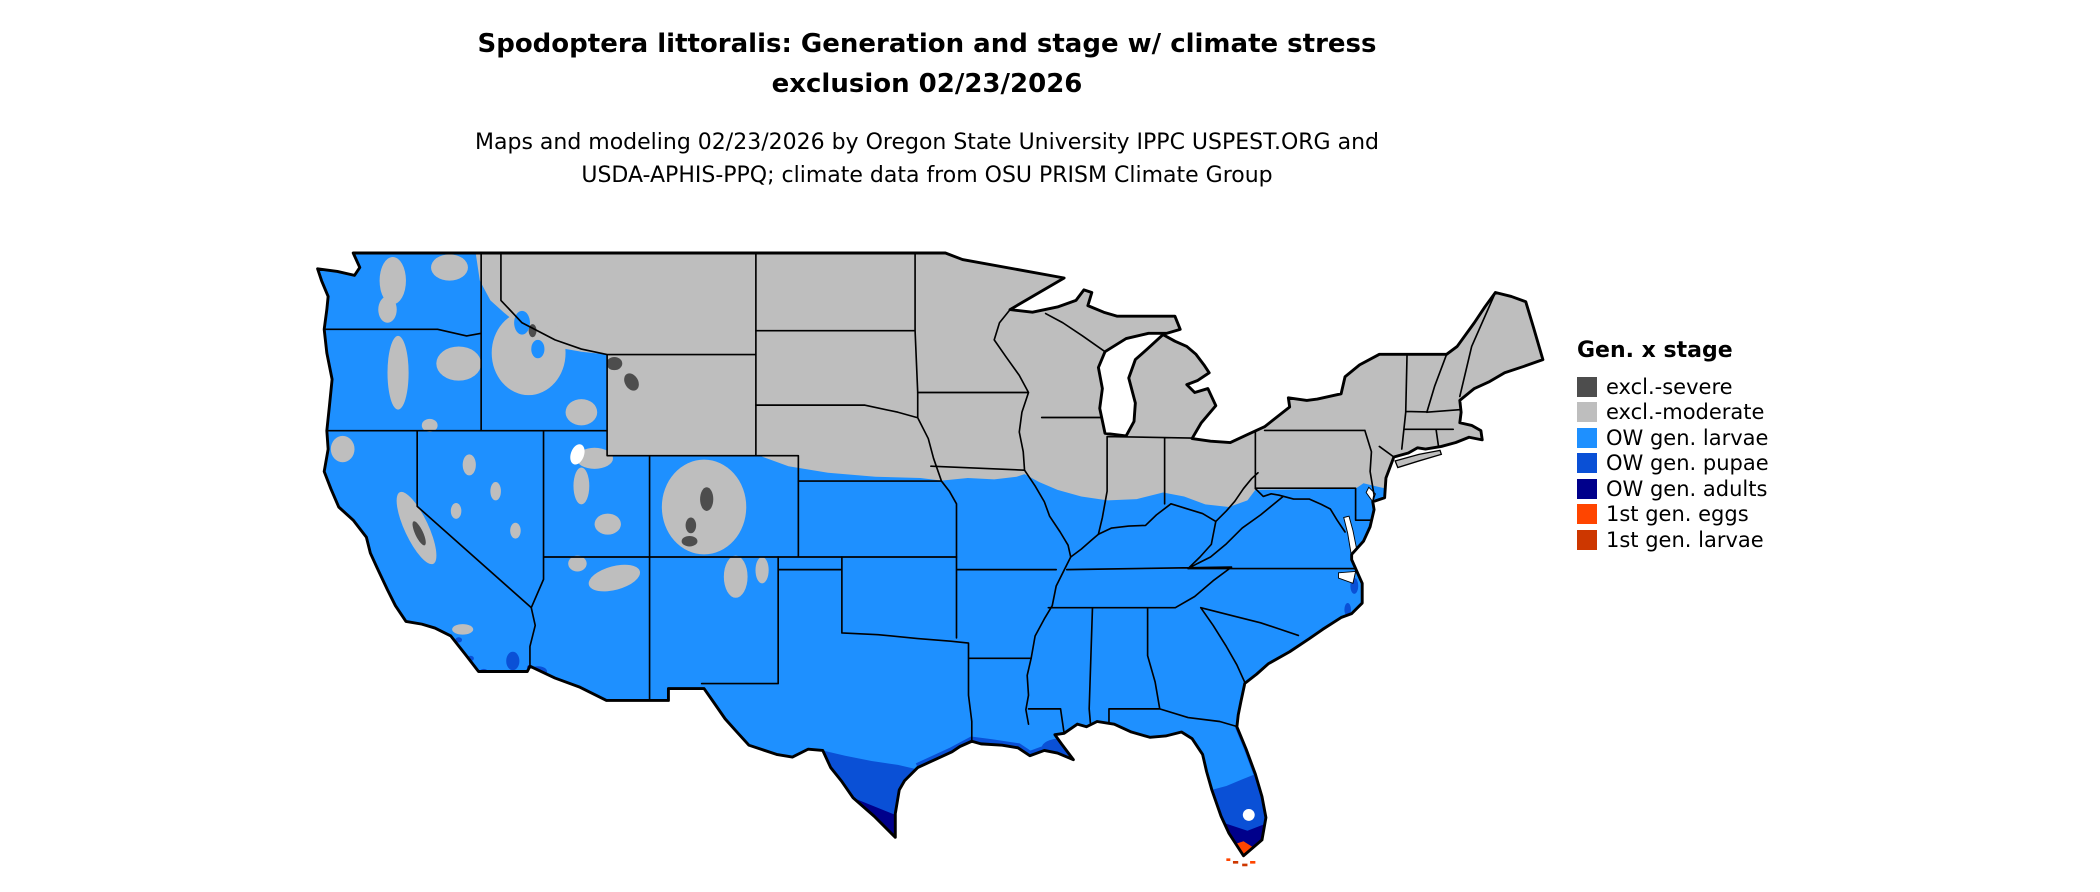 The image size is (2100, 892). I want to click on exclusion-severe-patches, so click(563, 435).